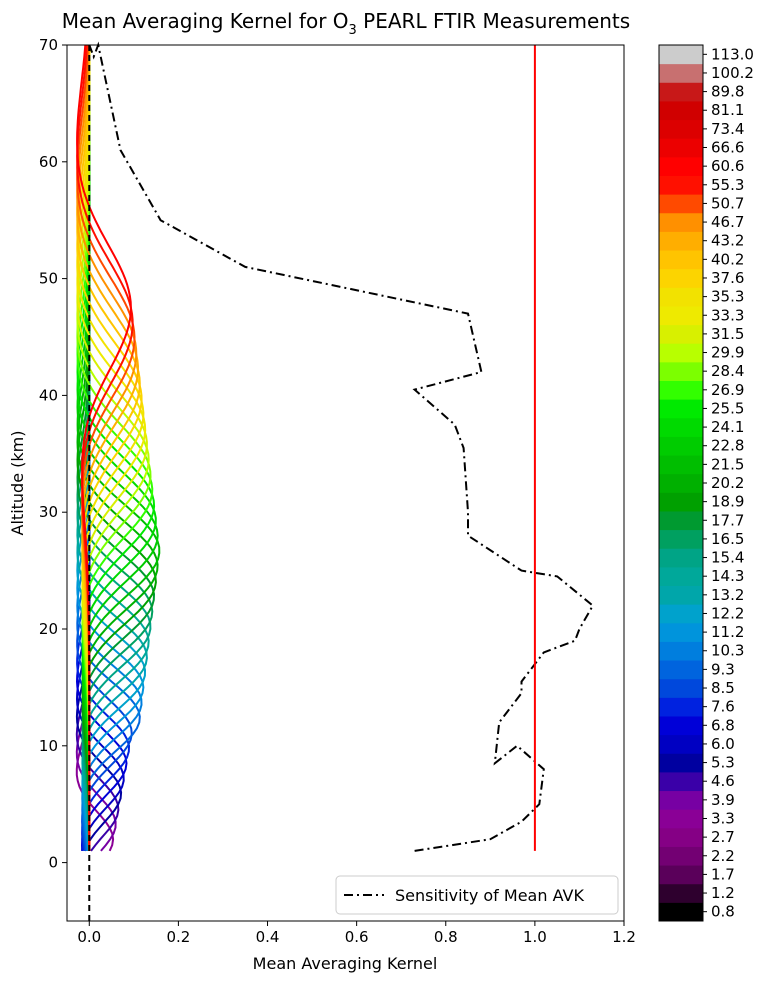 This screenshot has height=986, width=774. I want to click on colorbar-tick-label: 12.2, so click(727, 613).